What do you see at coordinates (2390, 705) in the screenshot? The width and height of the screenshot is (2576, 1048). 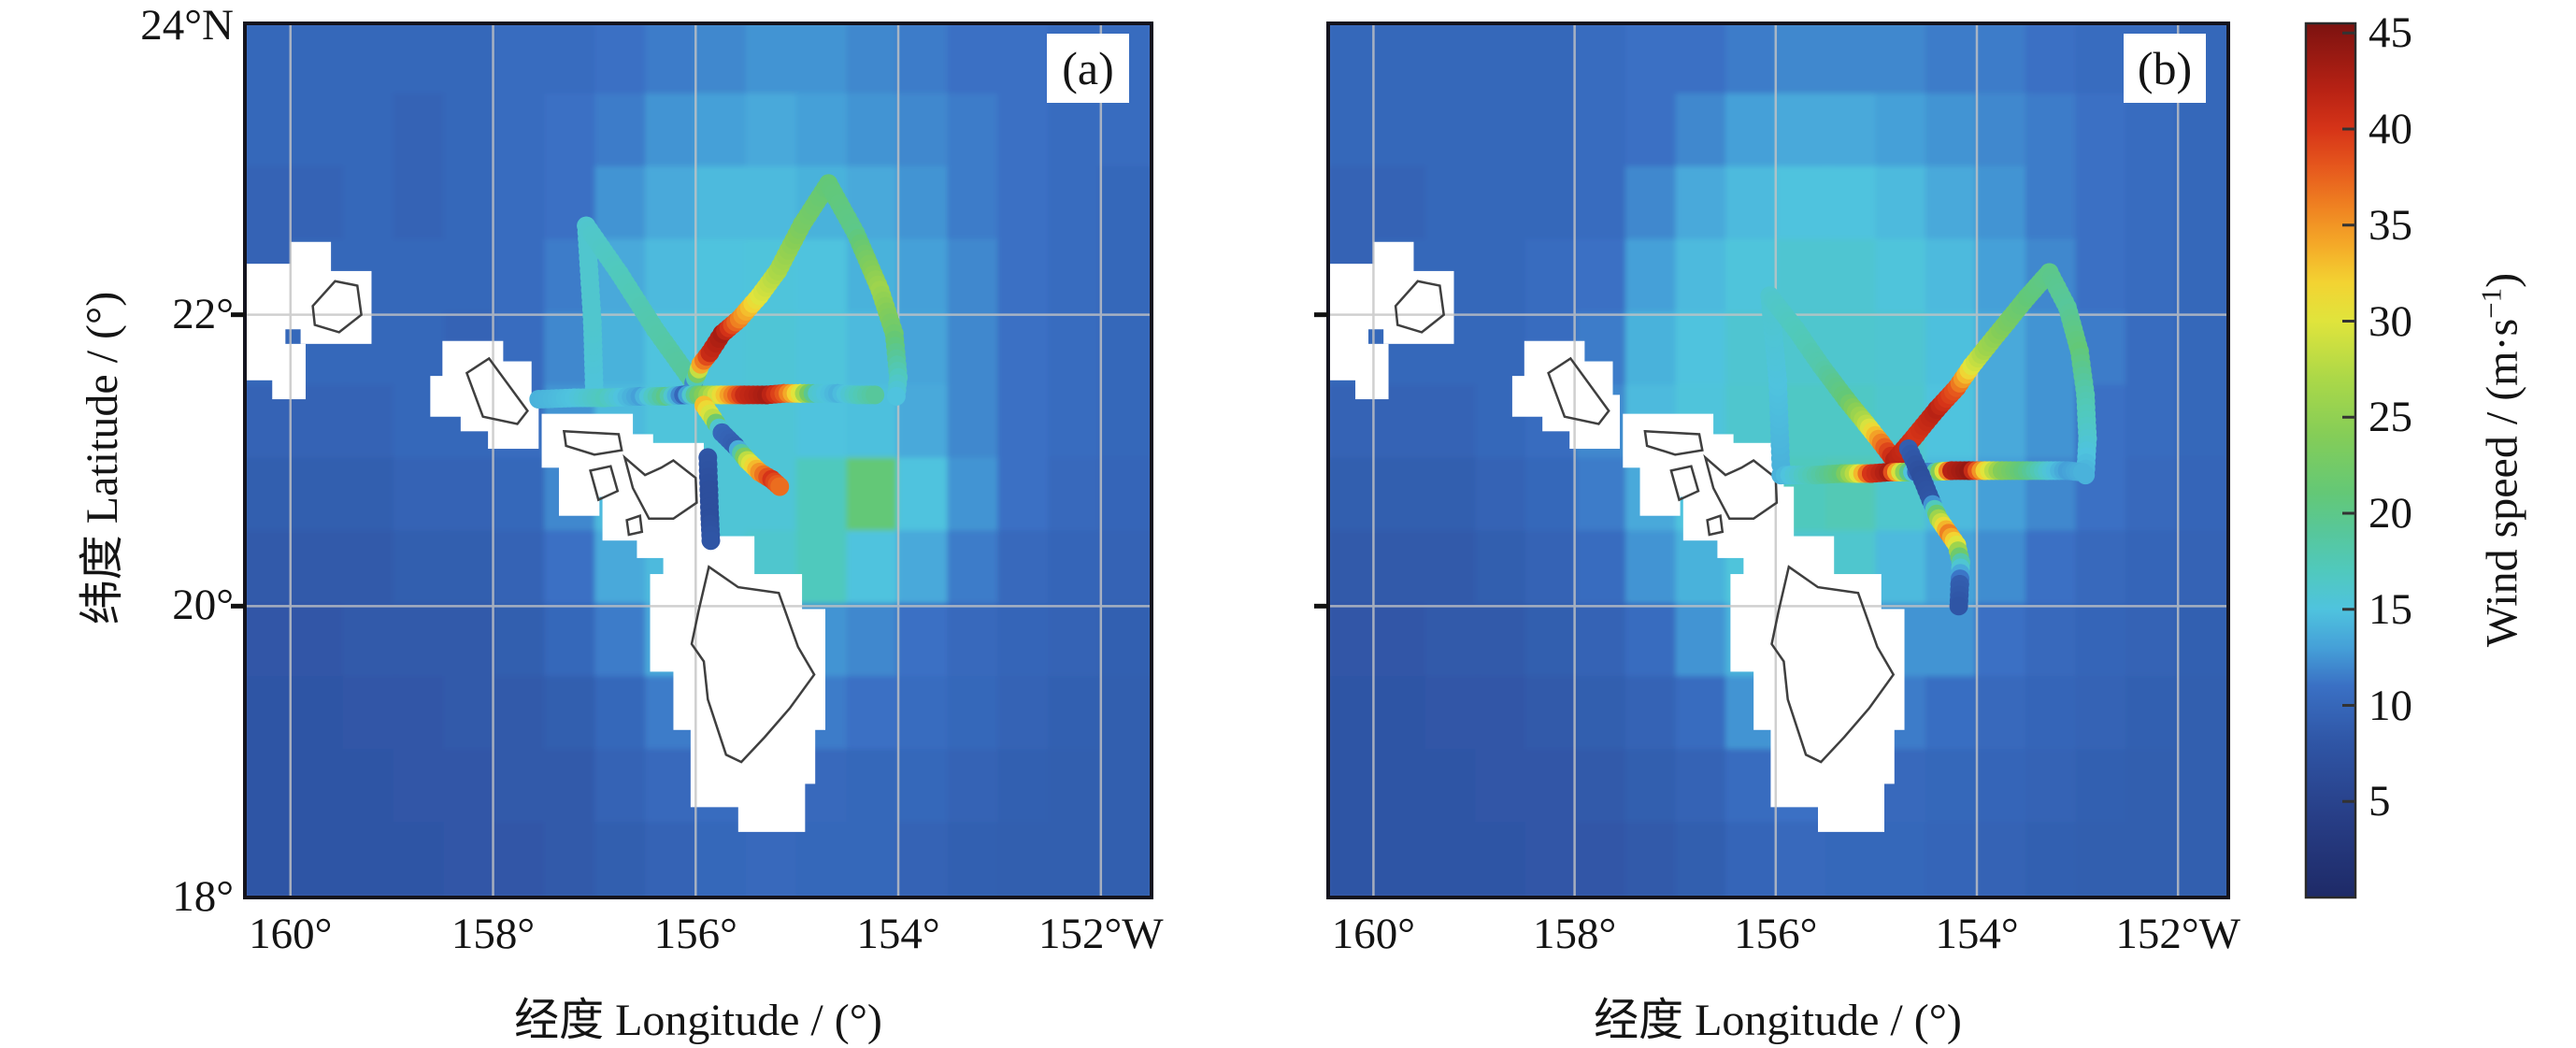 I see `colorbar-tick-label: 10` at bounding box center [2390, 705].